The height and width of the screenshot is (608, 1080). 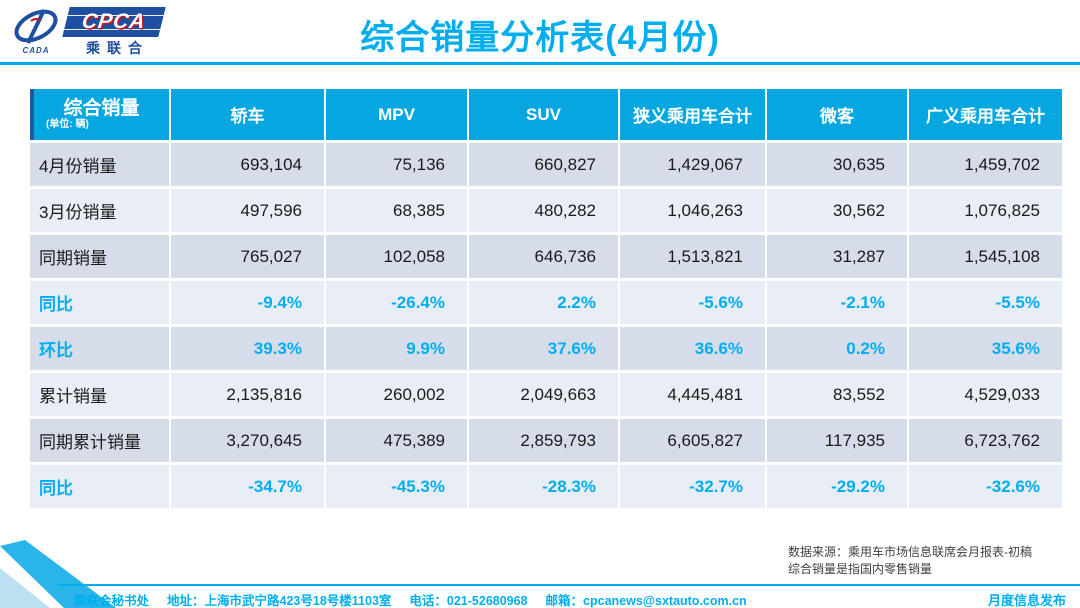 What do you see at coordinates (692, 114) in the screenshot?
I see `col-header-narrow-pv-total: 狭义乘用车合计` at bounding box center [692, 114].